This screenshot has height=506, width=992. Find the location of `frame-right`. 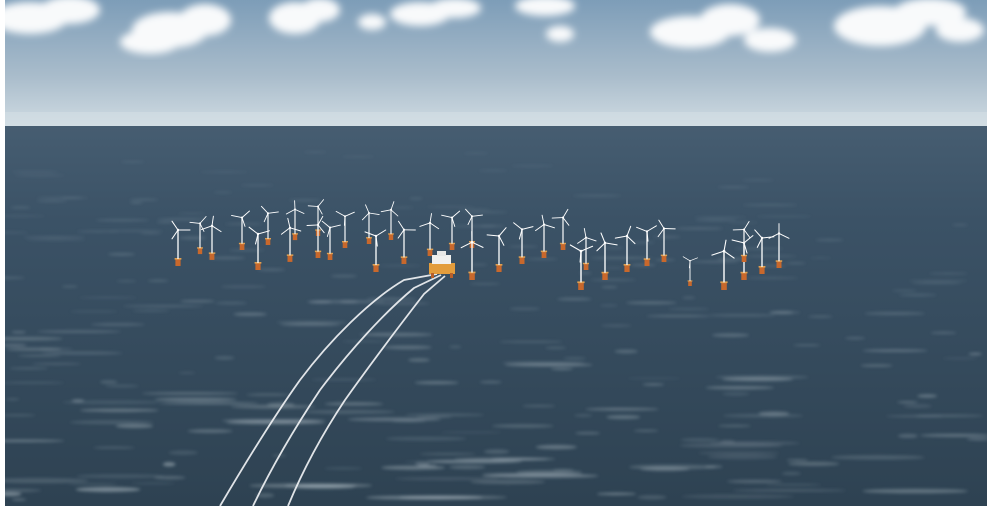

frame-right is located at coordinates (989, 253).